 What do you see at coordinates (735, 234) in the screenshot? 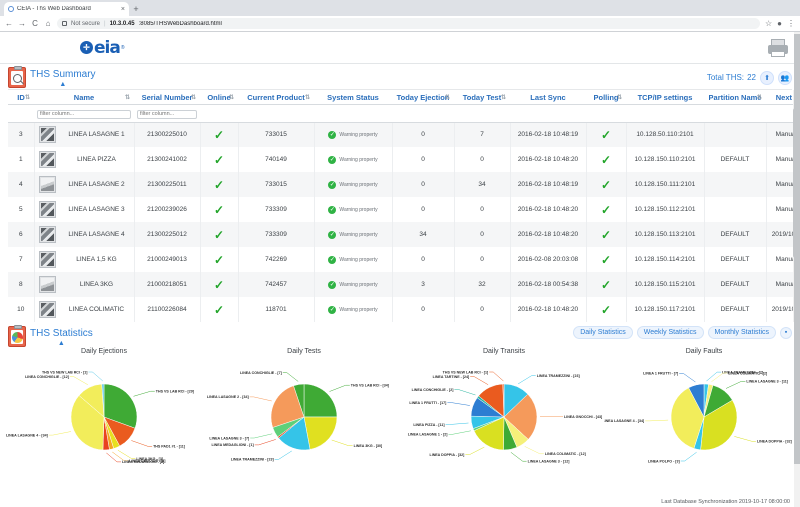
I see `cell-partition: DEFAULT` at bounding box center [735, 234].